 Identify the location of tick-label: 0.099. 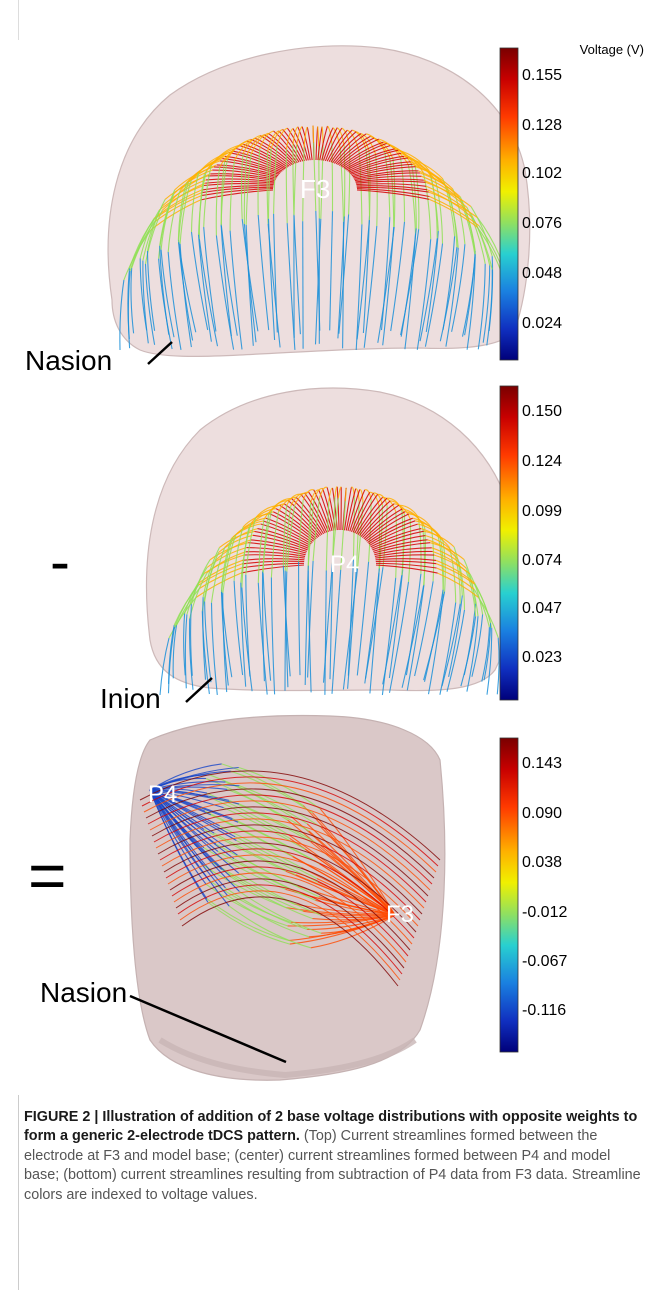
(542, 511).